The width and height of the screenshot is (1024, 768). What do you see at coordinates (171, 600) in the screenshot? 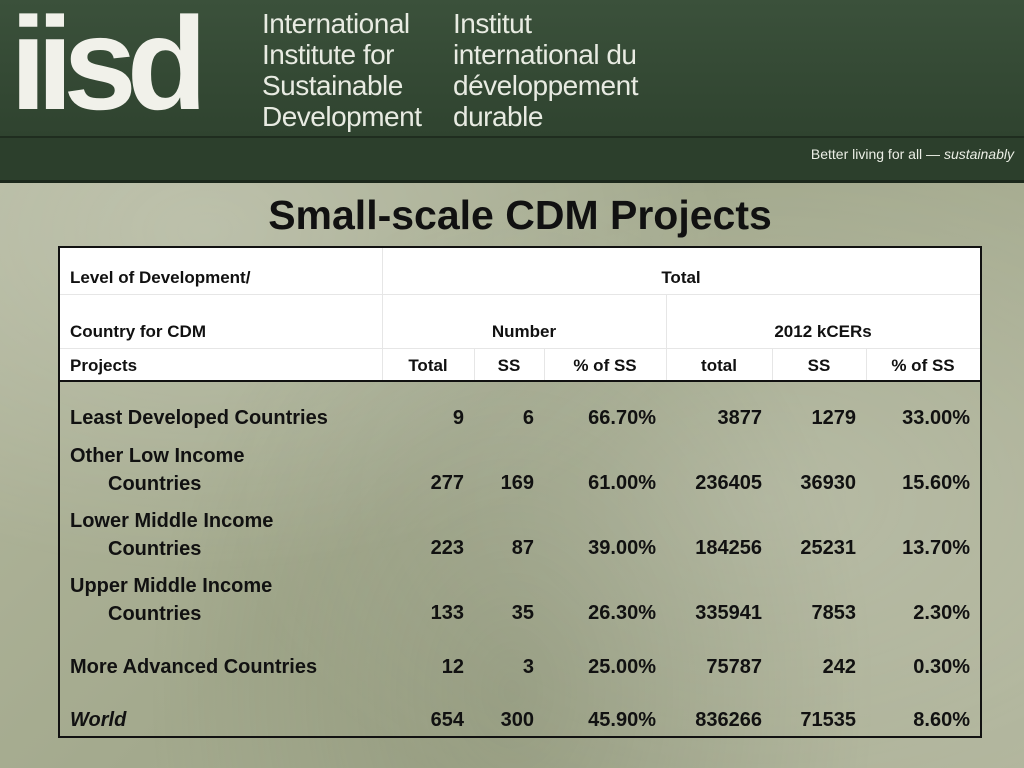
I see `row-label: Upper Middle Income Countries` at bounding box center [171, 600].